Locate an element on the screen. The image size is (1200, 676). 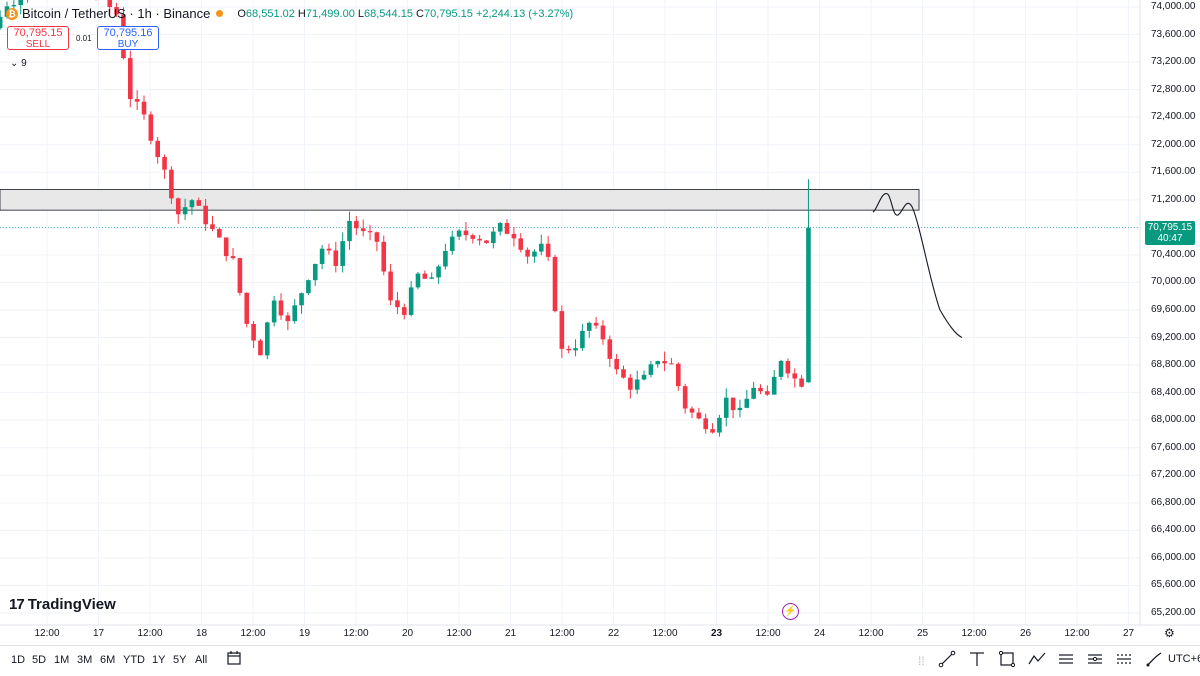
projection-drawing is located at coordinates (917, 265).